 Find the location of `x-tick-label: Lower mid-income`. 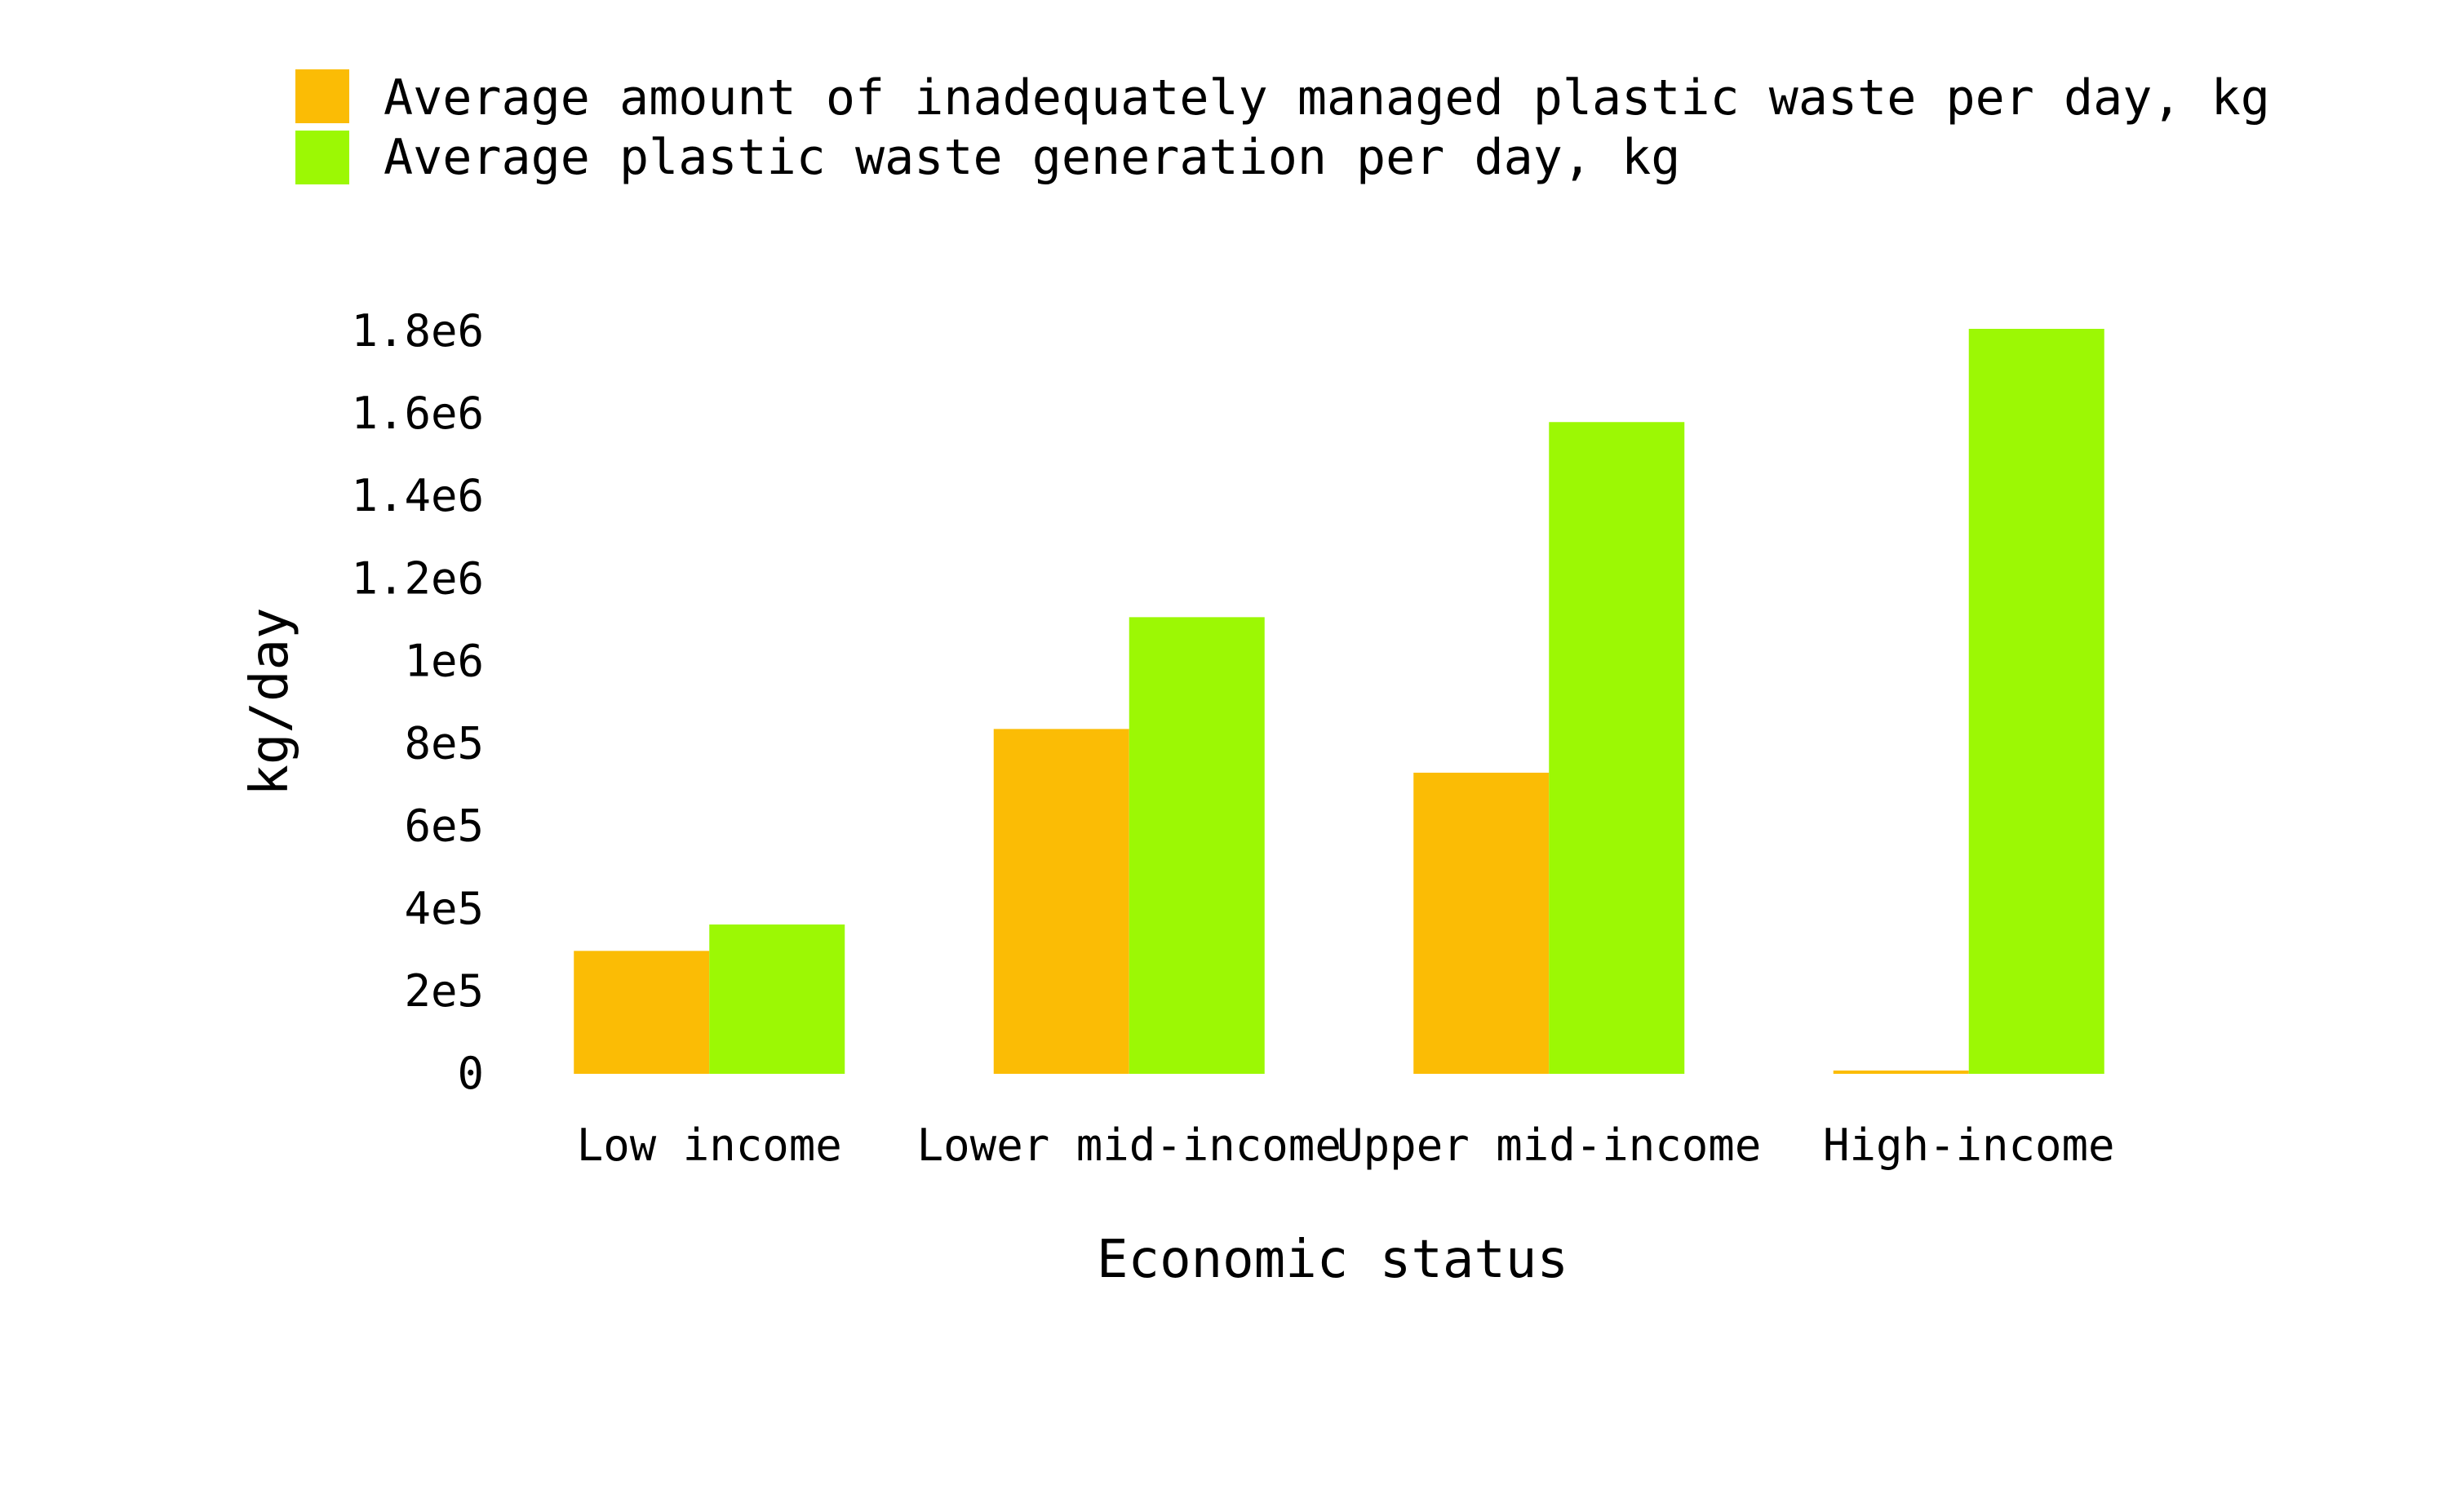

x-tick-label: Lower mid-income is located at coordinates (1129, 1145).